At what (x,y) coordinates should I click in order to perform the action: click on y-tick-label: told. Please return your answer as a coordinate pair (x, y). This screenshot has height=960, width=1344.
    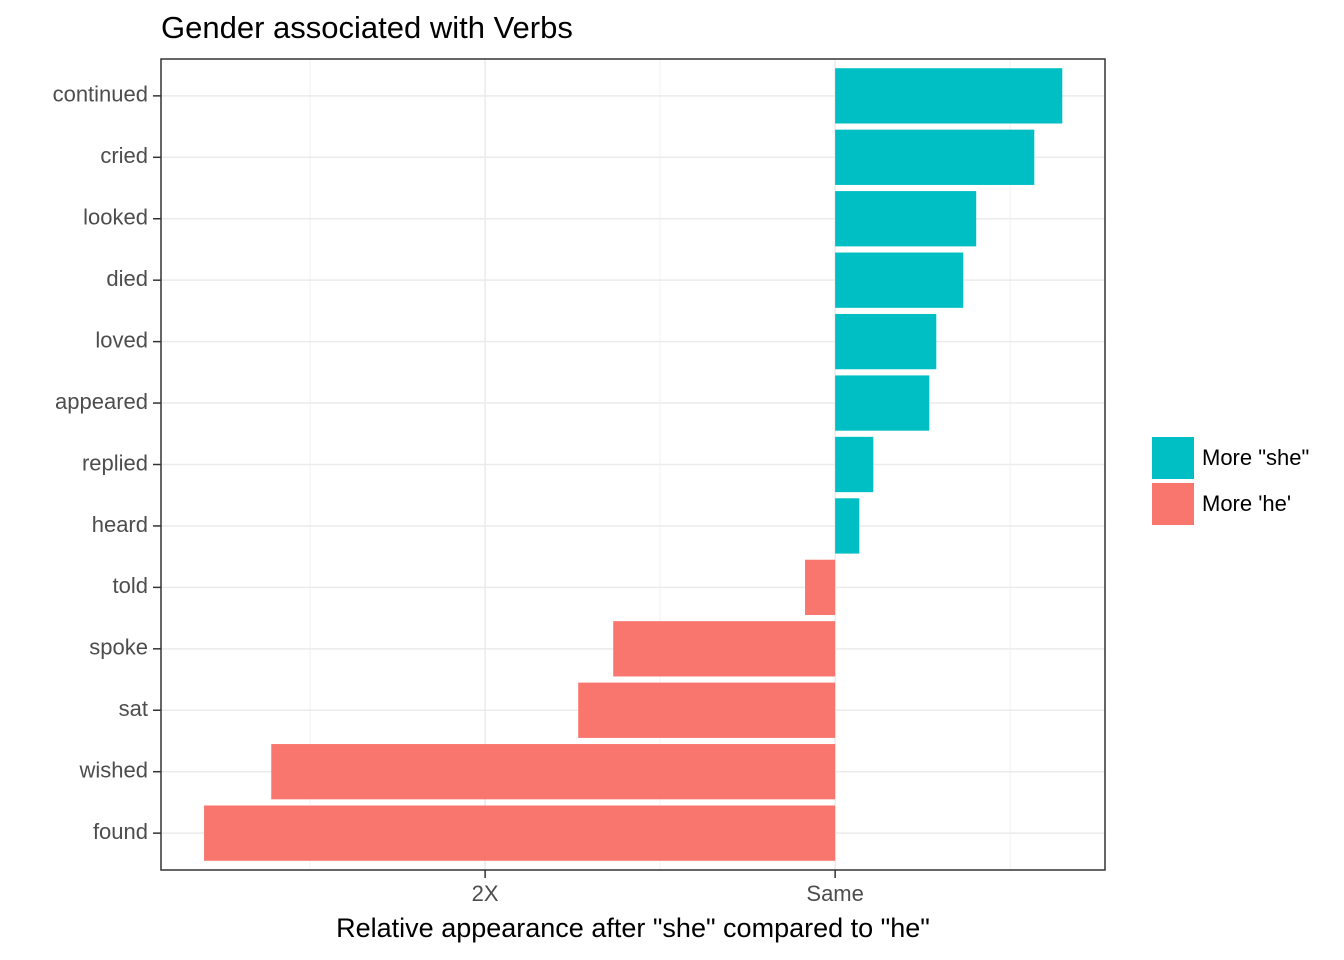
    Looking at the image, I should click on (130, 585).